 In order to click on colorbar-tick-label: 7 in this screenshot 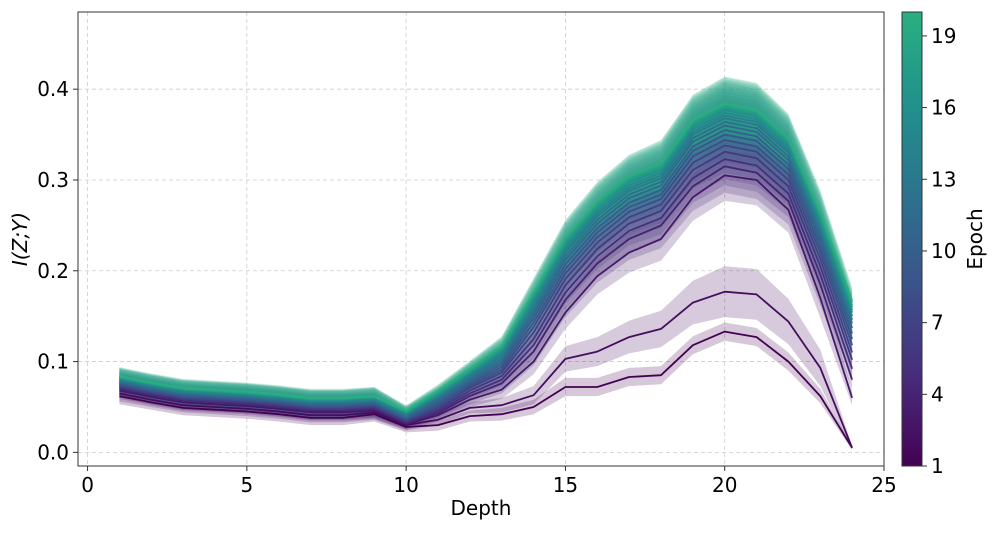, I will do `click(937, 323)`.